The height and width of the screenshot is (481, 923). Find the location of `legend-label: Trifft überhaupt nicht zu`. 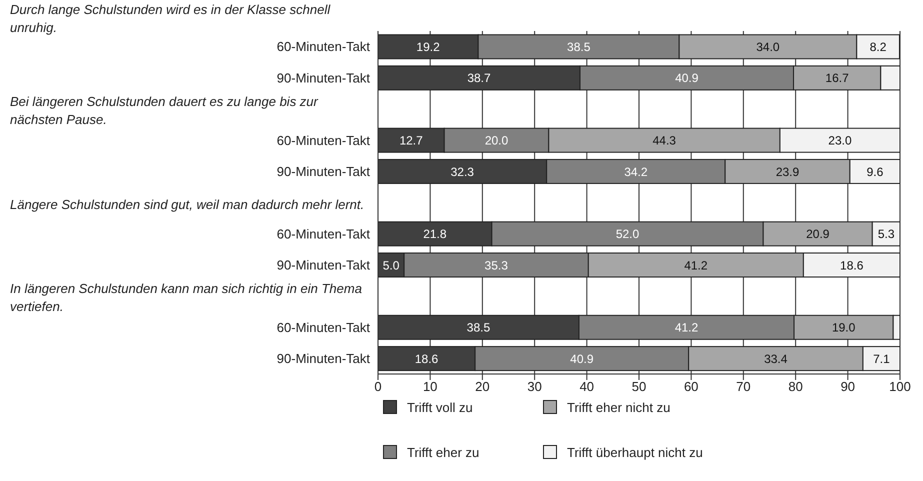

legend-label: Trifft überhaupt nicht zu is located at coordinates (635, 453).